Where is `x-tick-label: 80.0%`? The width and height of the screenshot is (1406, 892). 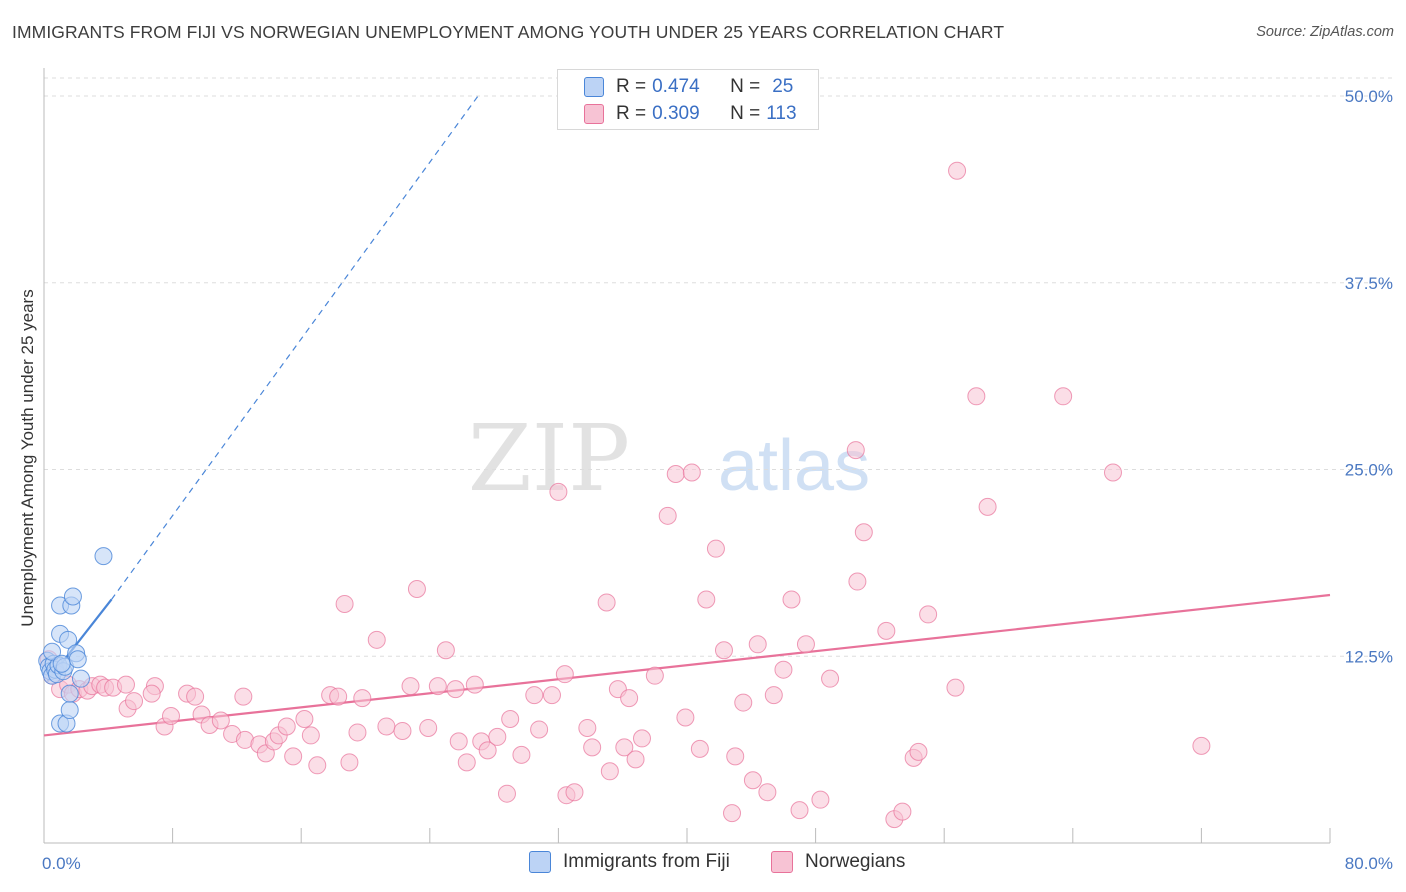 x-tick-label: 80.0% is located at coordinates (1369, 863).